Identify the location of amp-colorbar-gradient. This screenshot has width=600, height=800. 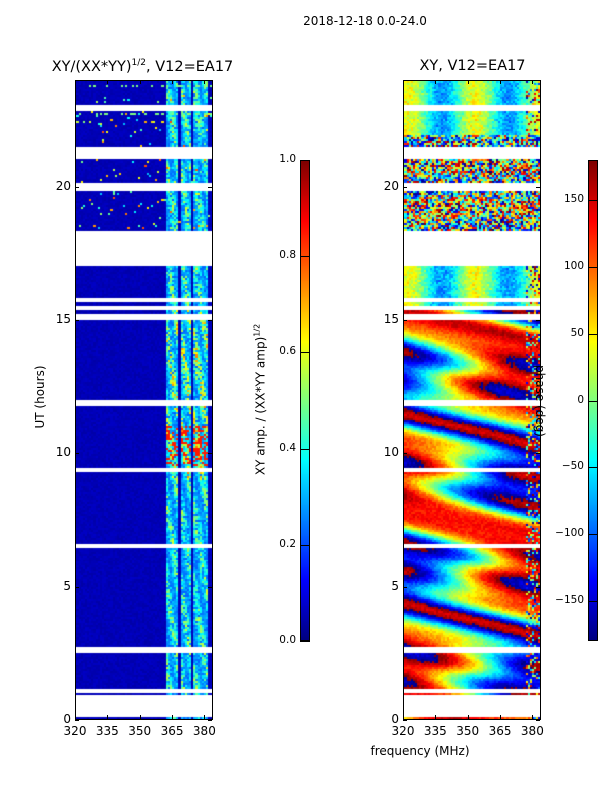
(305, 400).